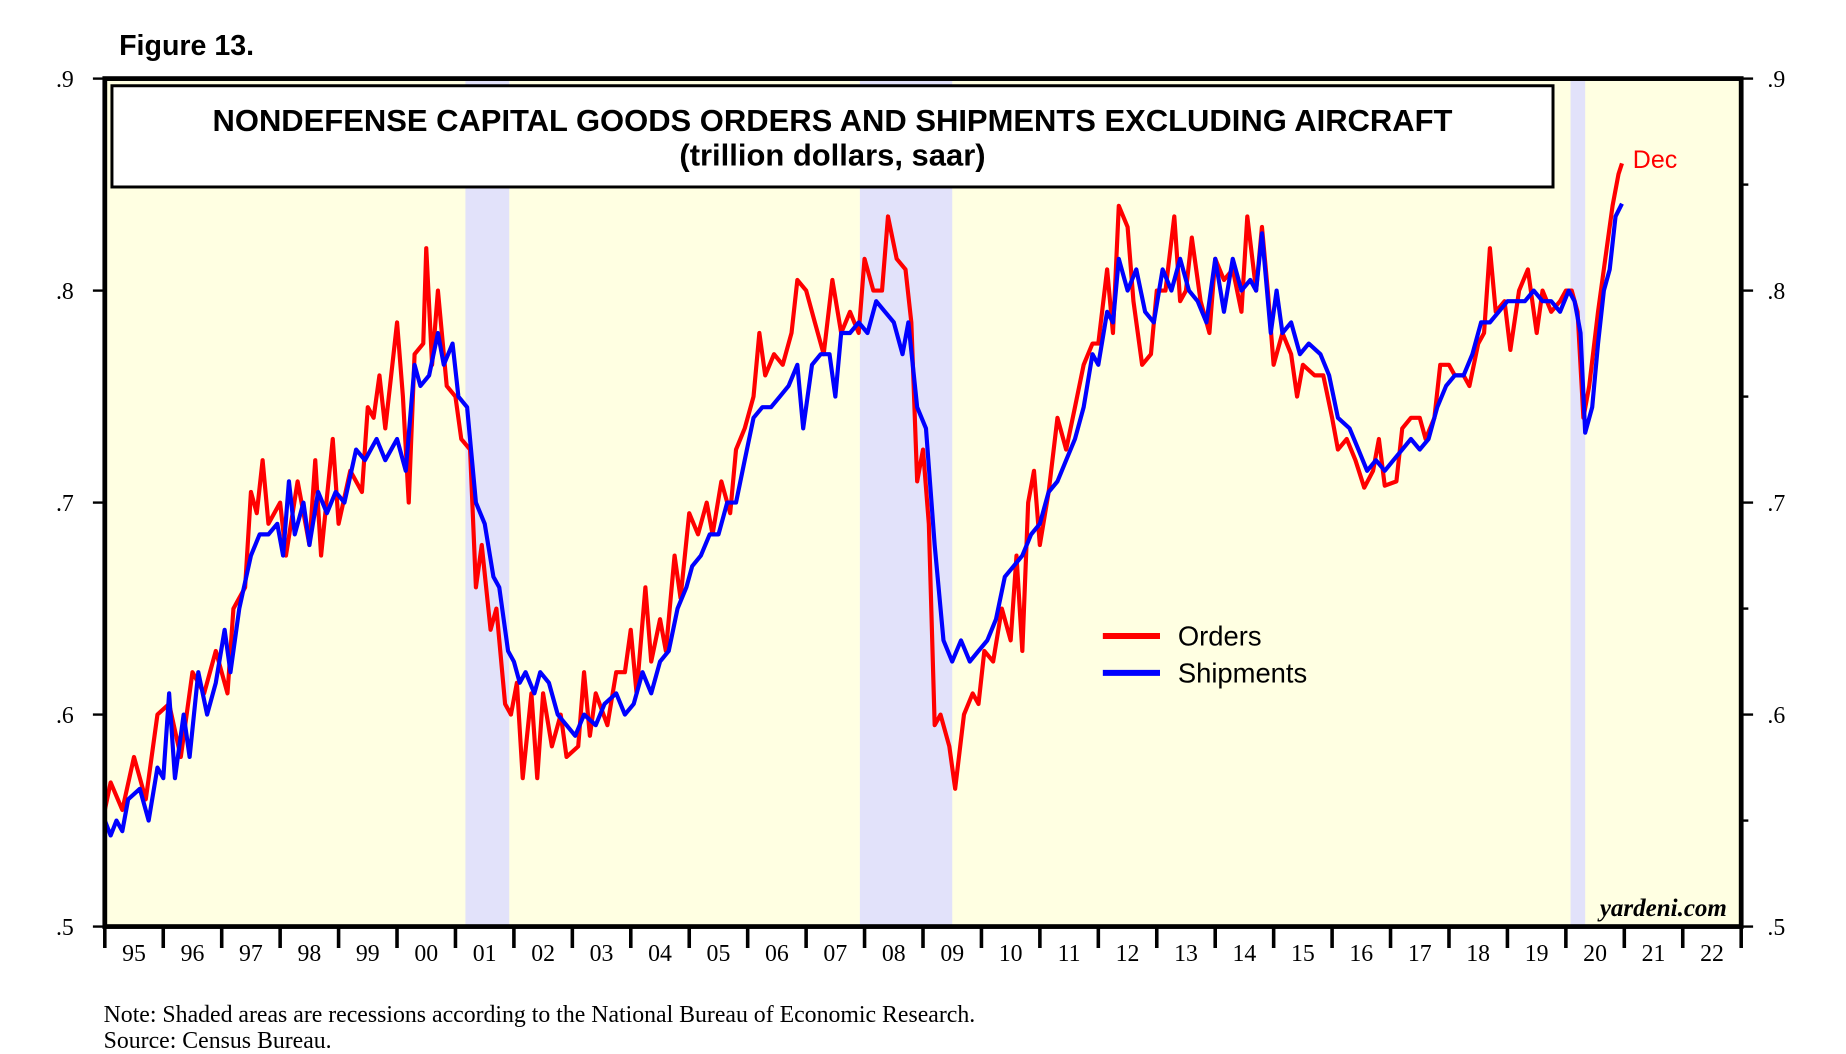  Describe the element at coordinates (1128, 954) in the screenshot. I see `x-tick-label: 12` at that location.